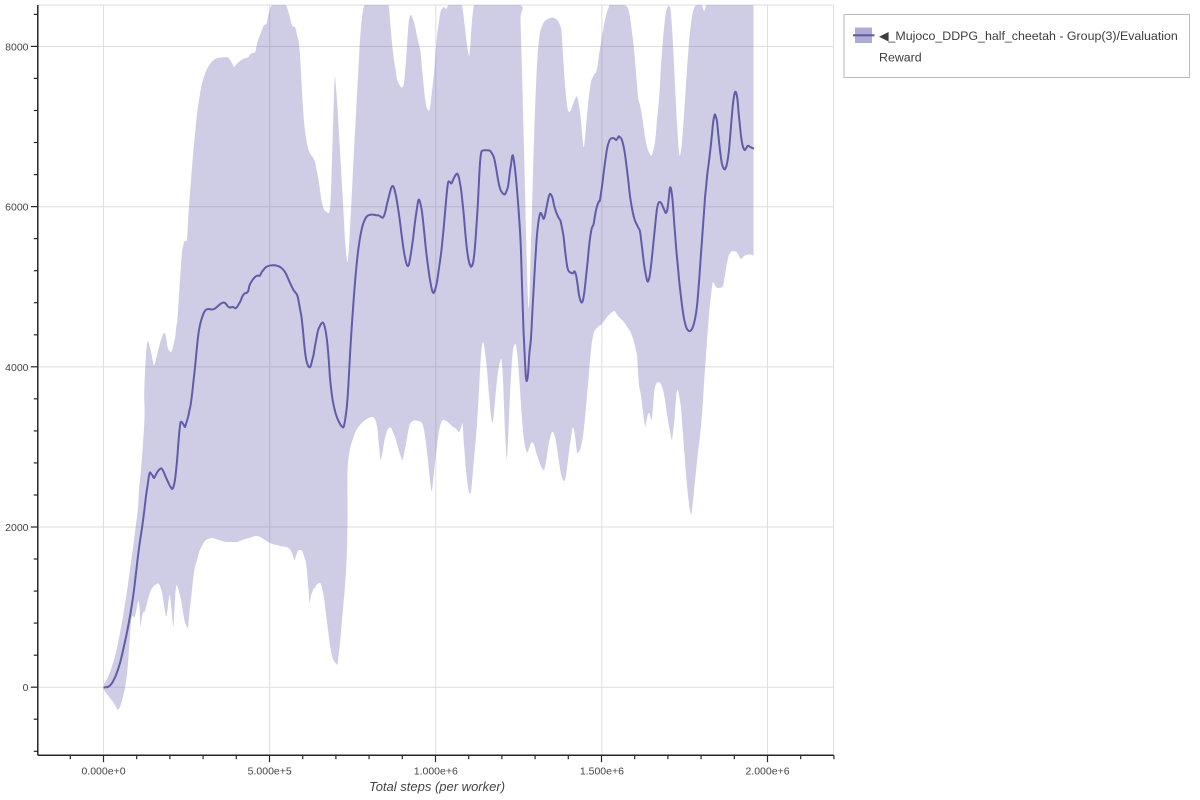 This screenshot has width=1200, height=800. What do you see at coordinates (103, 772) in the screenshot?
I see `svg-text: 0.000e+0` at bounding box center [103, 772].